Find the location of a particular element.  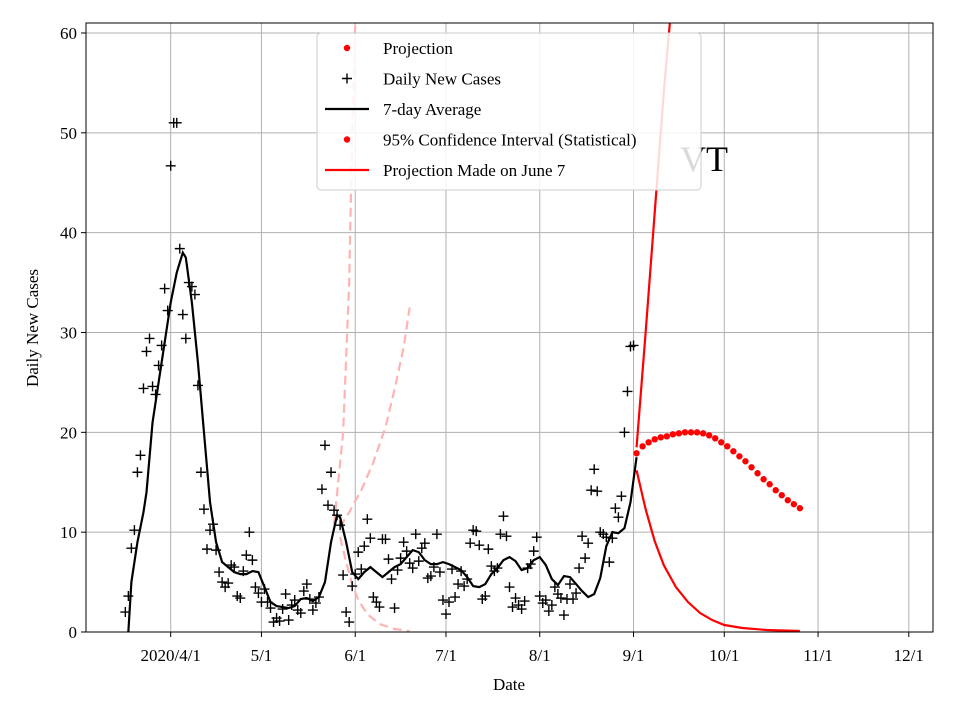

x-tick-label: 12/1 is located at coordinates (909, 655).